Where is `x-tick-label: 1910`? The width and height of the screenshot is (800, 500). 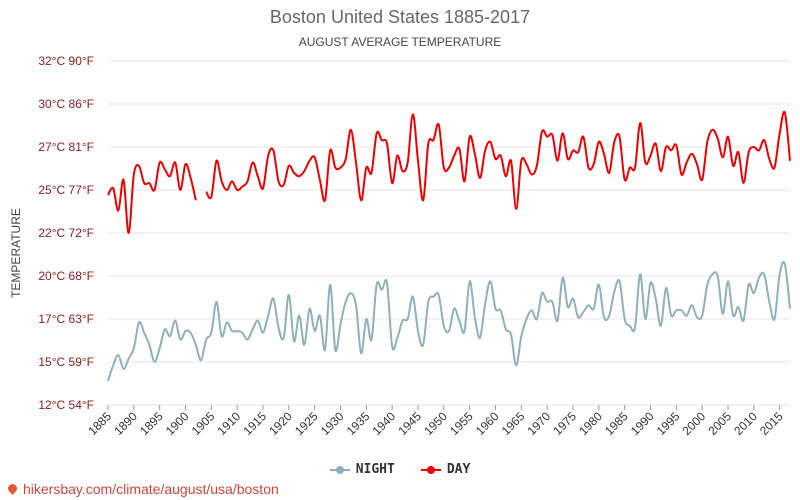
x-tick-label: 1910 is located at coordinates (229, 423).